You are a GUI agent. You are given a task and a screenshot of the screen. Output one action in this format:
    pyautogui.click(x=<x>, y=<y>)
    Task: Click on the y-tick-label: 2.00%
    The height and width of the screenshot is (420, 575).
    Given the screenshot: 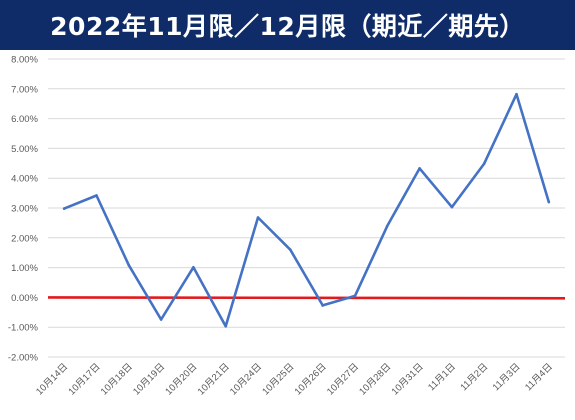 What is the action you would take?
    pyautogui.click(x=24, y=238)
    